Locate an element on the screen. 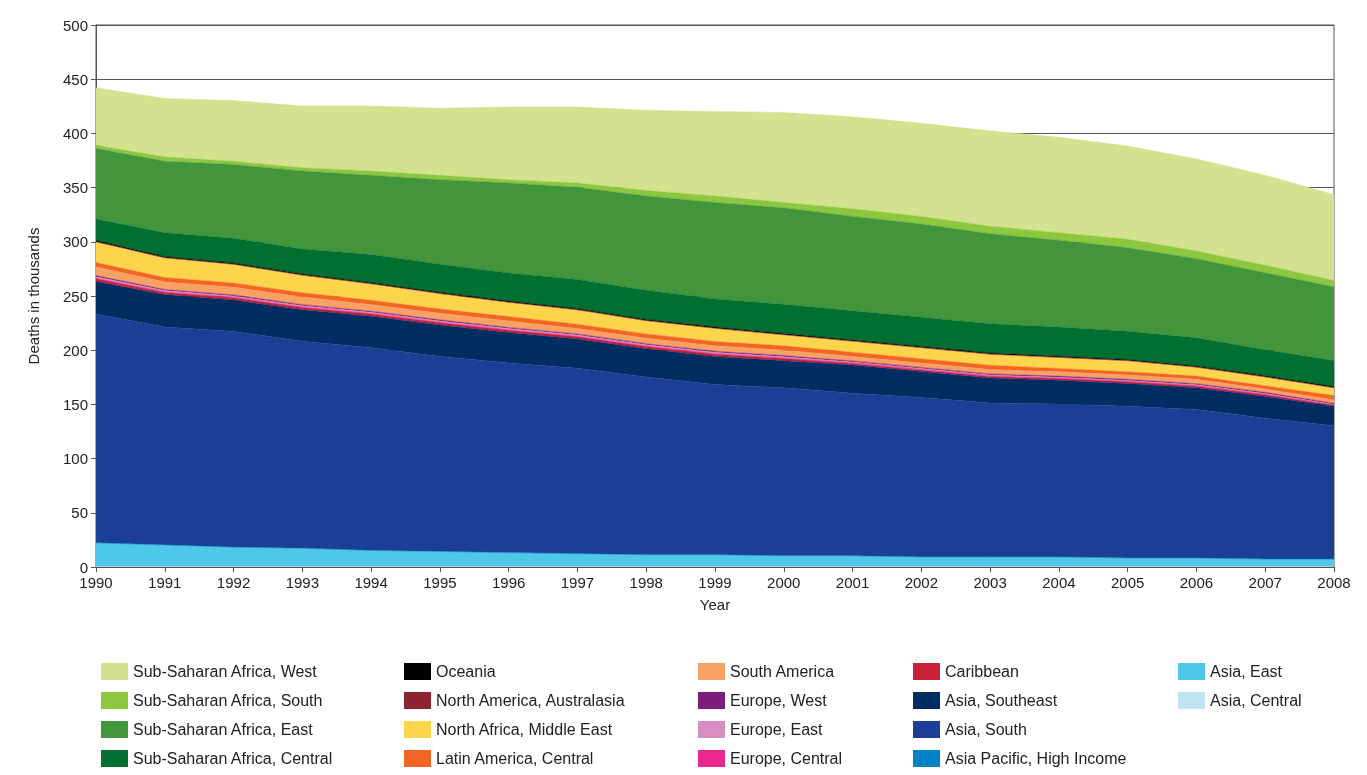 This screenshot has height=775, width=1367. legend-label: South America is located at coordinates (782, 671).